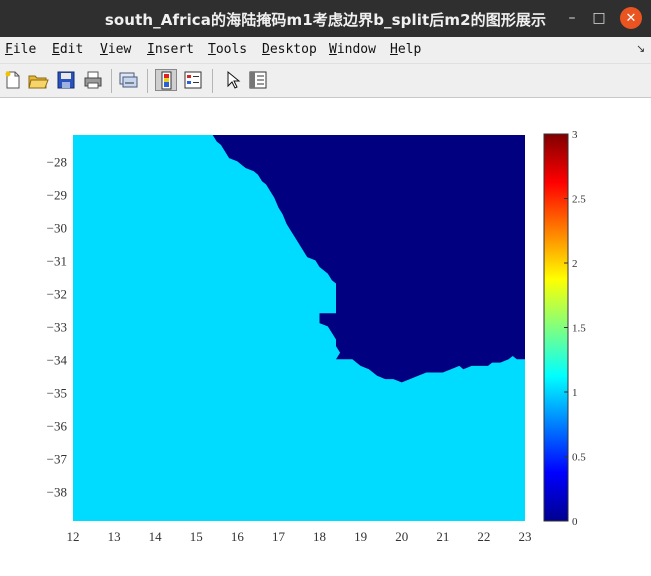 This screenshot has height=576, width=651. Describe the element at coordinates (483, 536) in the screenshot. I see `x-tick-label: 22` at that location.